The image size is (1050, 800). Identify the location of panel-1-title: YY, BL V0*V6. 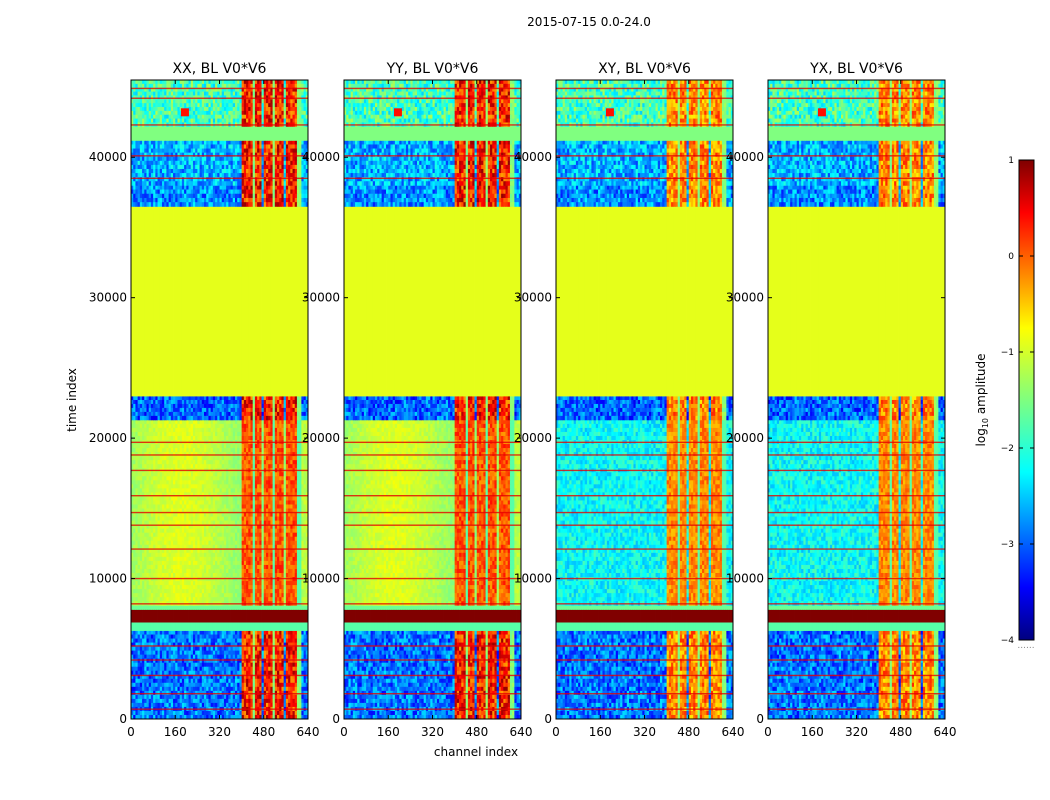
(432, 69).